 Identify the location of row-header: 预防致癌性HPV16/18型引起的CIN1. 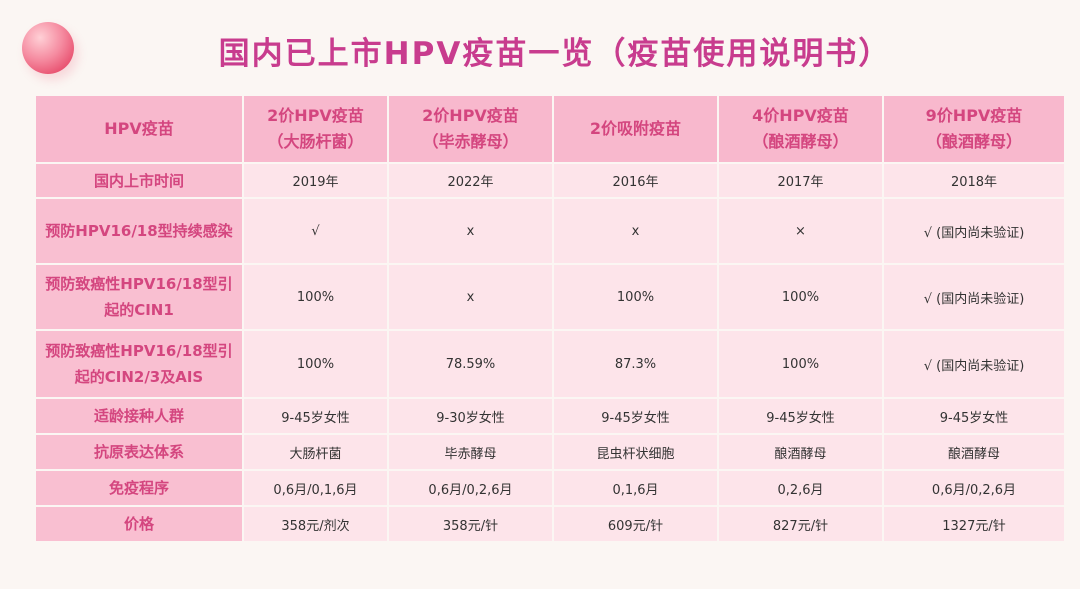
(139, 297).